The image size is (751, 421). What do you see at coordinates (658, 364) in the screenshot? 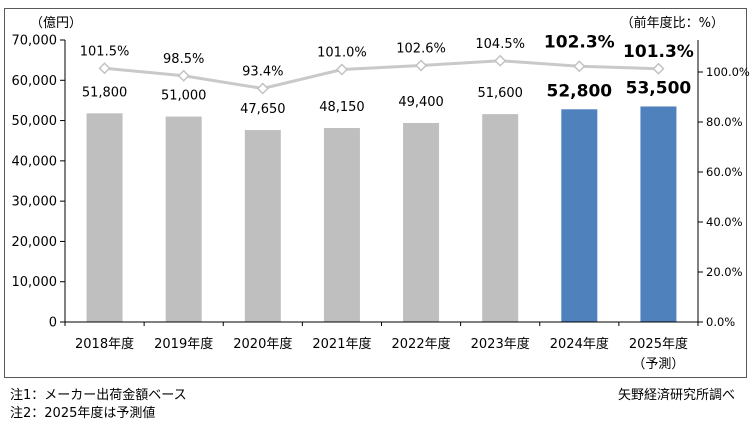
I see `category-forecast-note: （予測）` at bounding box center [658, 364].